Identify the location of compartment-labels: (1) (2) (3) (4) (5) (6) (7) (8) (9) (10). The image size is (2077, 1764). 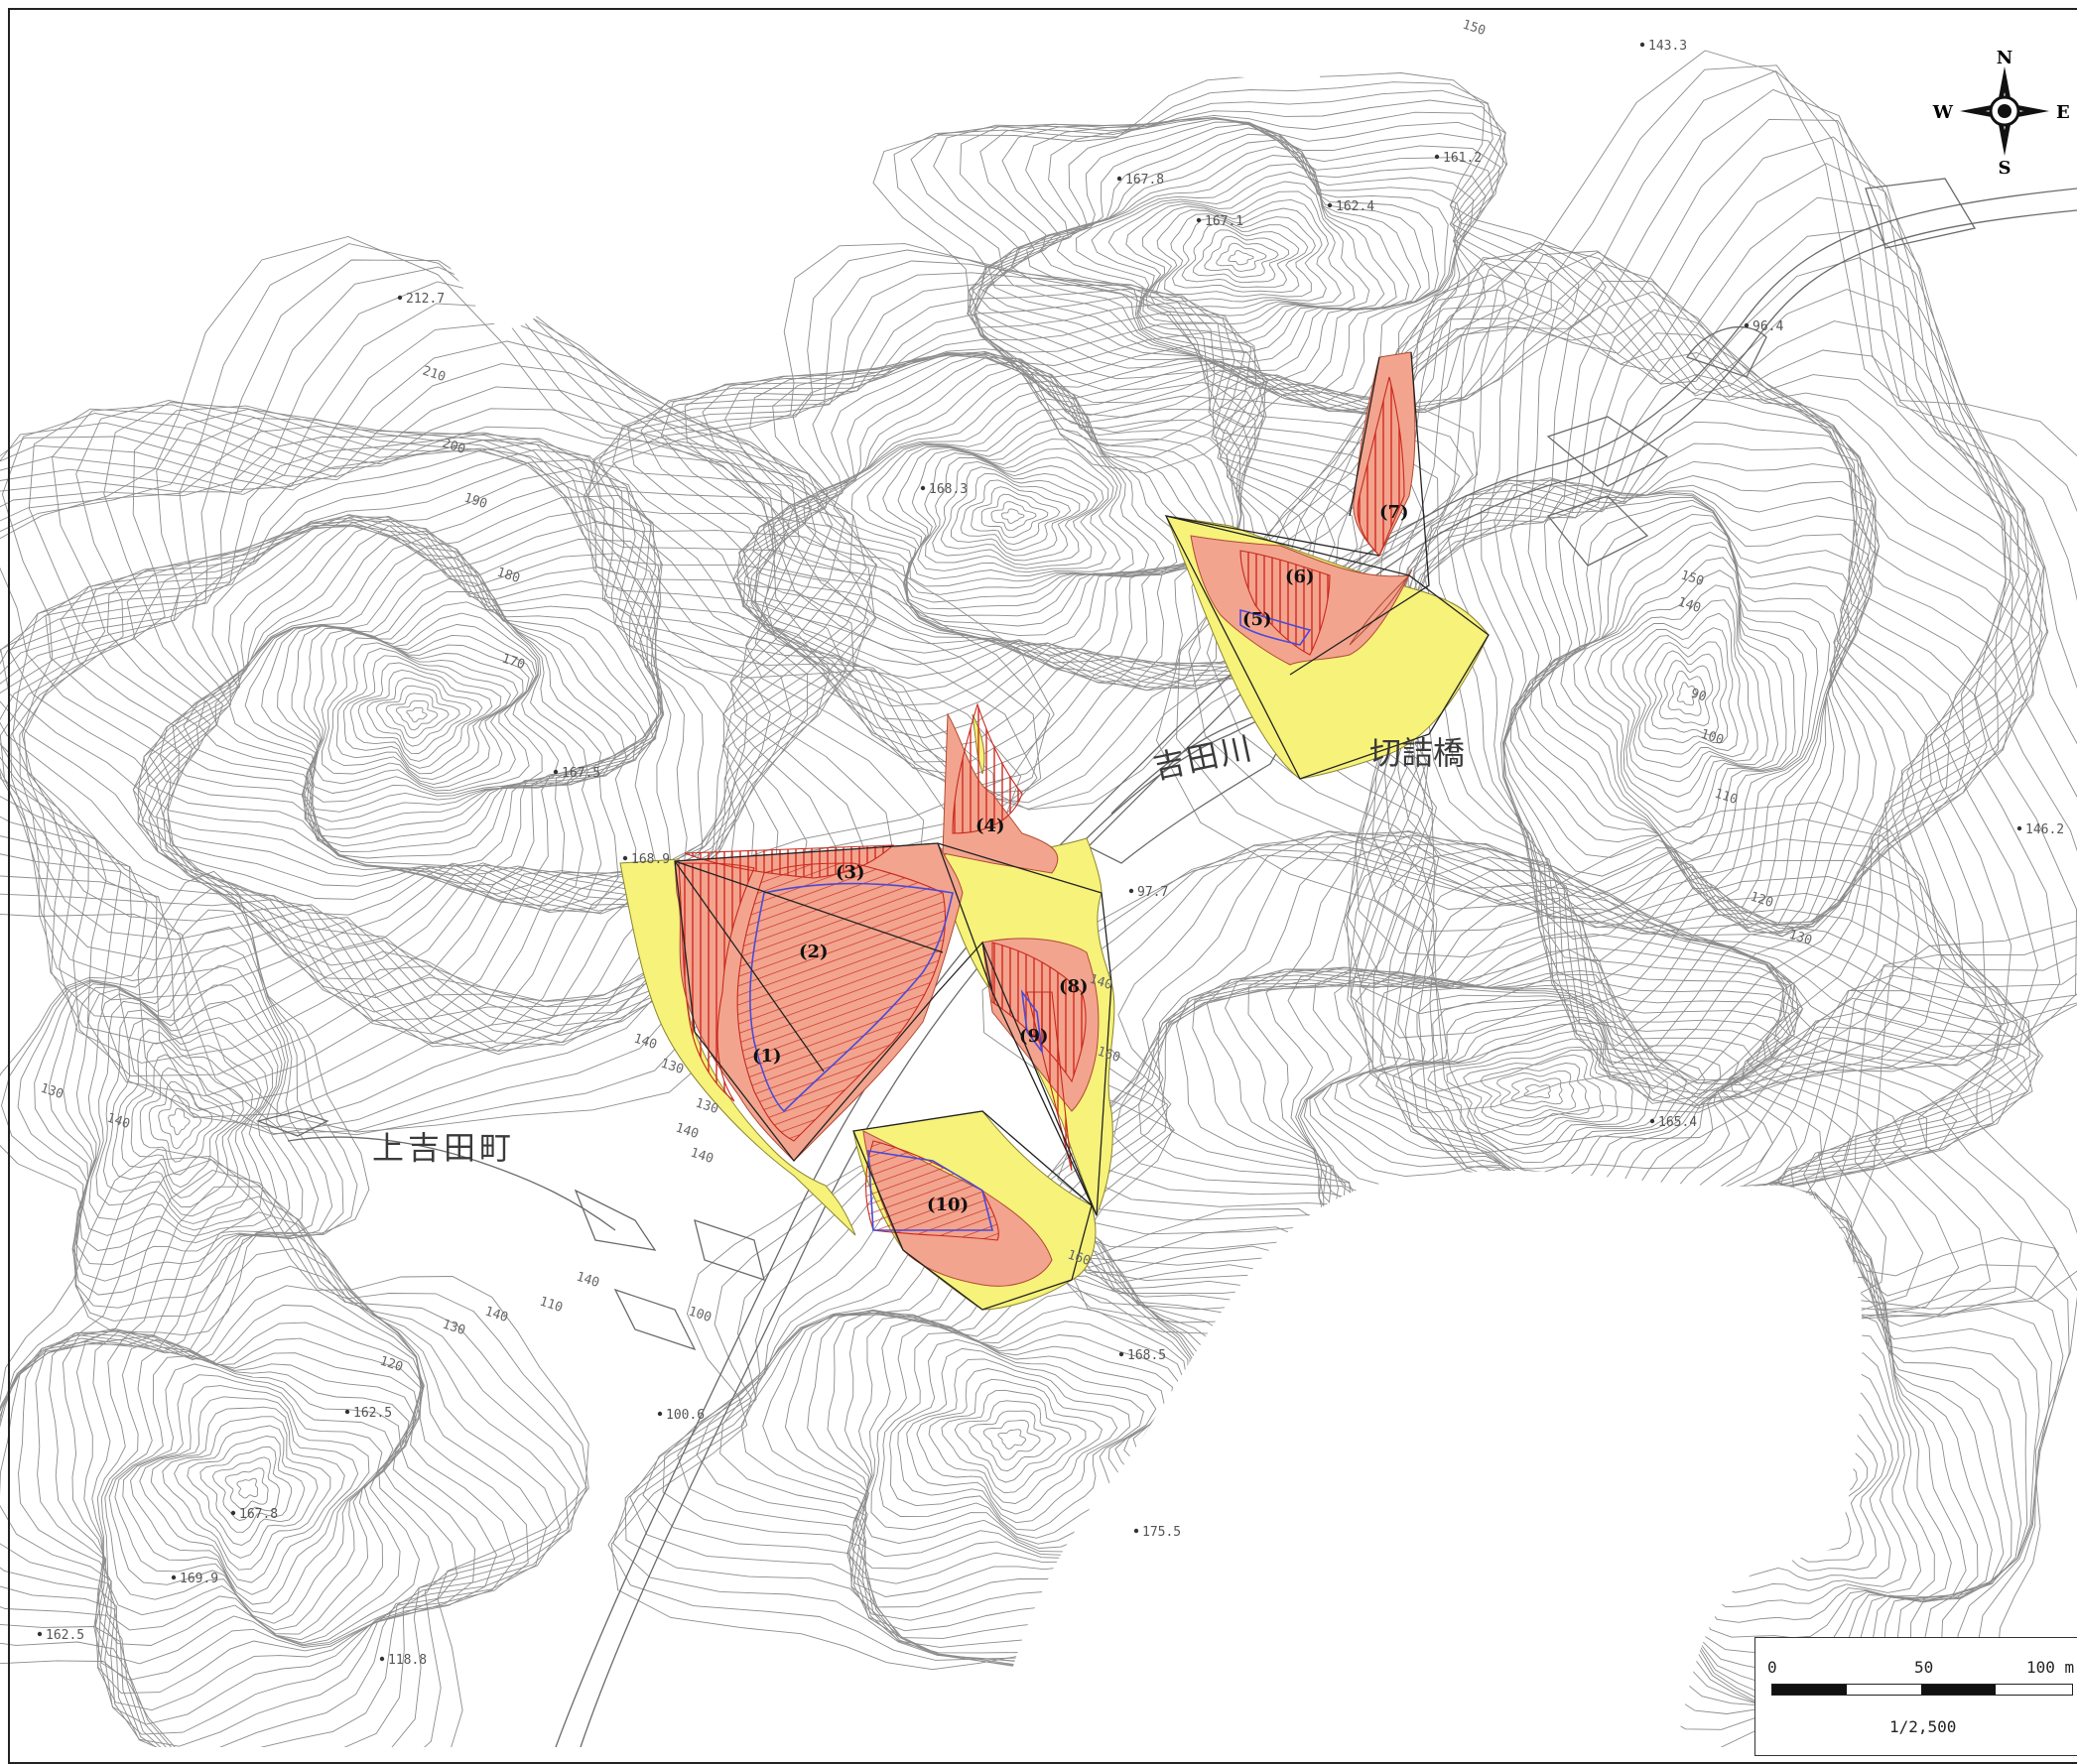
(1080, 858).